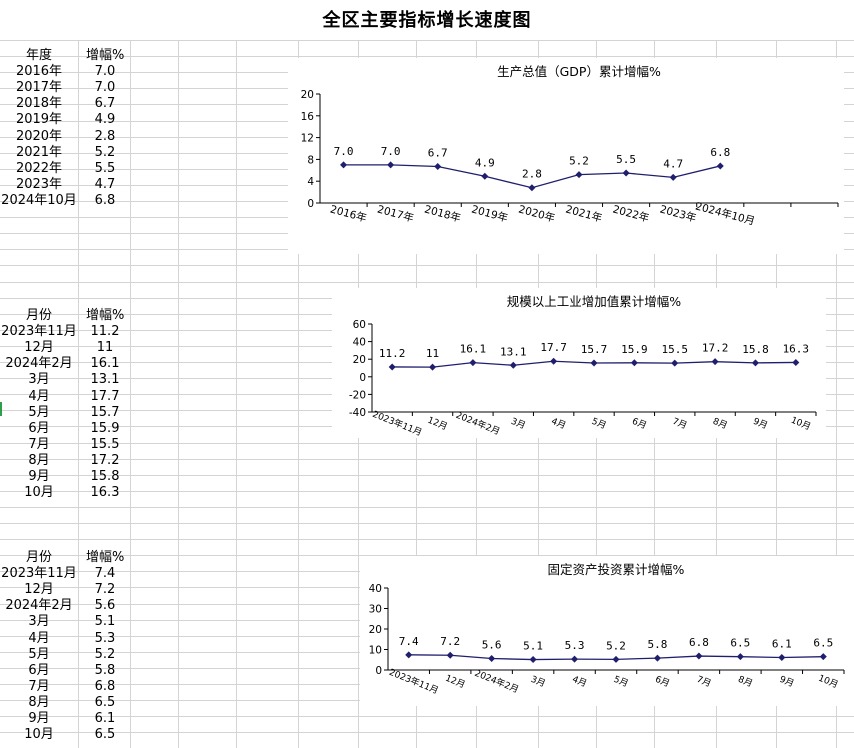 This screenshot has height=748, width=854. I want to click on y-tick-label: -20, so click(357, 395).